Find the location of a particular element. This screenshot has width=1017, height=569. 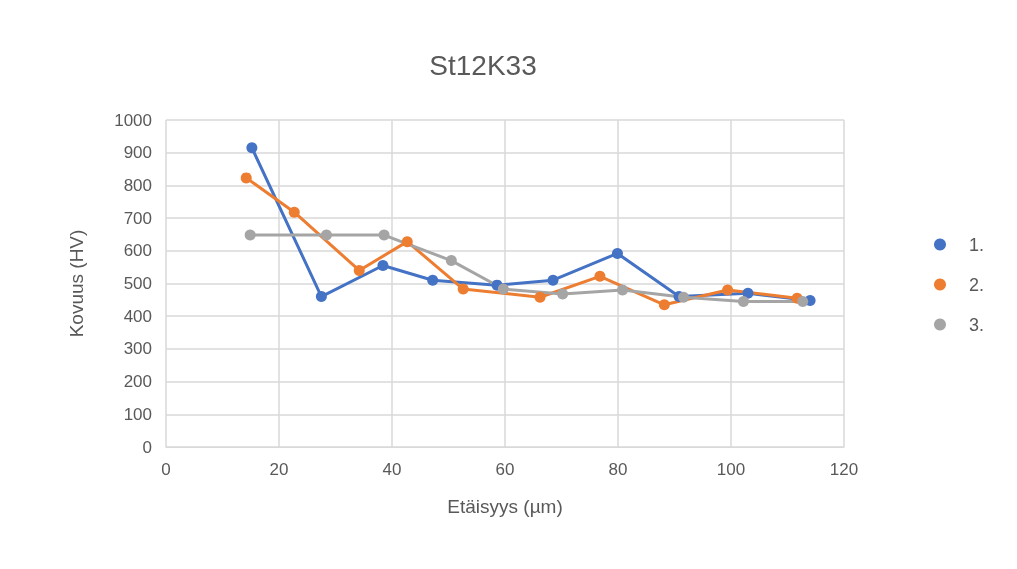

x-tick-label: 120 is located at coordinates (844, 469).